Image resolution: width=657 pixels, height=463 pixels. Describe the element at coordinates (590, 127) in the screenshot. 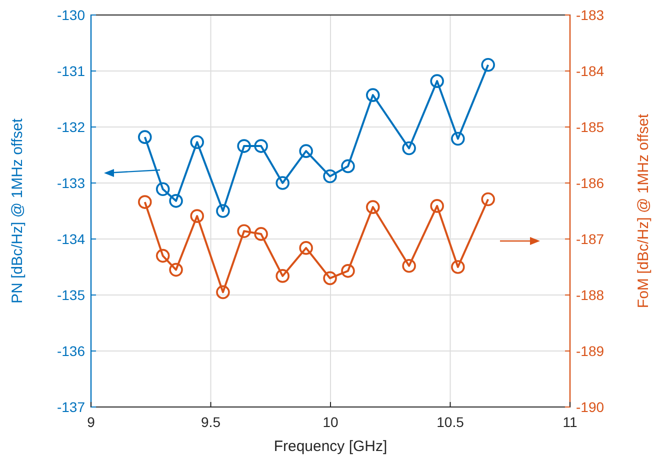

I see `y2-tick-label: -185` at that location.